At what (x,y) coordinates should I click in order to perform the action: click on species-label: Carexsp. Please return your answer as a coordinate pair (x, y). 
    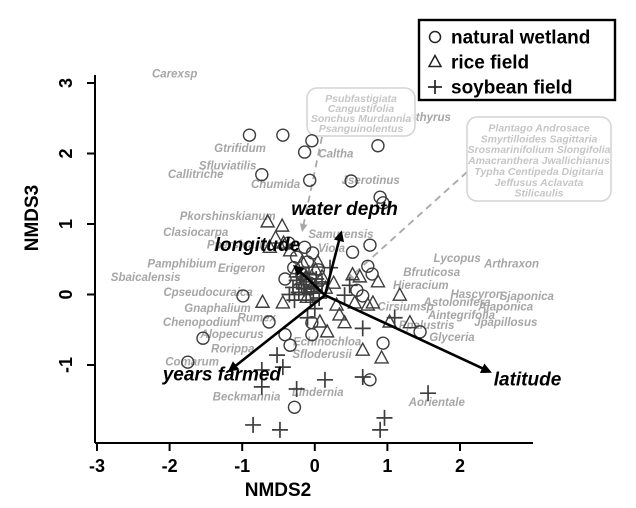
    Looking at the image, I should click on (174, 74).